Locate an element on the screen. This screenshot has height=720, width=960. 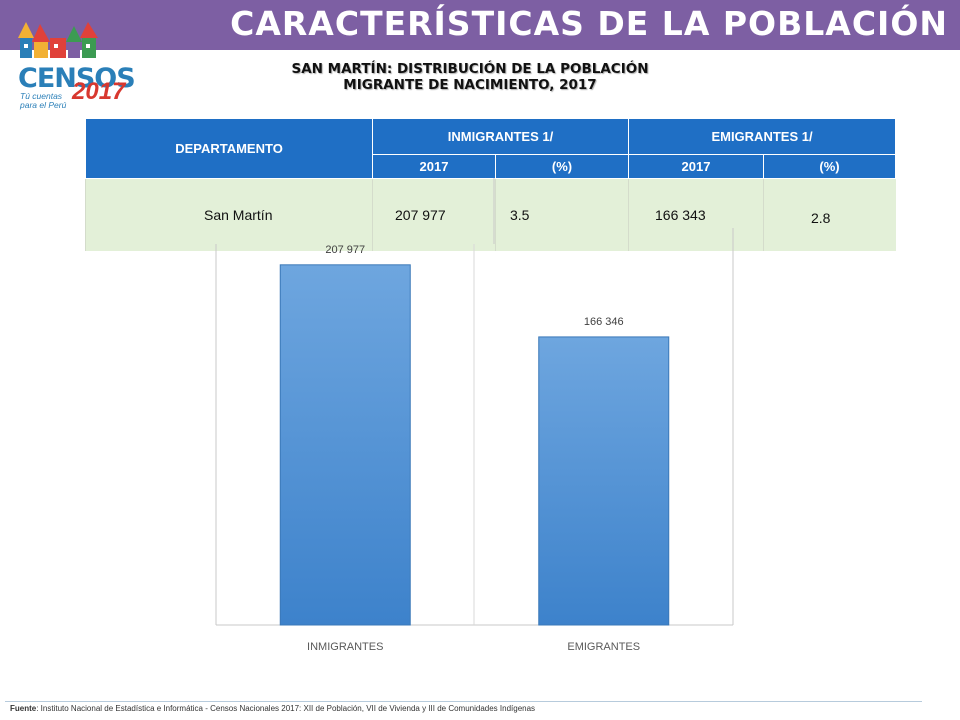
x-tick-label-inmigrantes: INMIGRANTES is located at coordinates (345, 647).